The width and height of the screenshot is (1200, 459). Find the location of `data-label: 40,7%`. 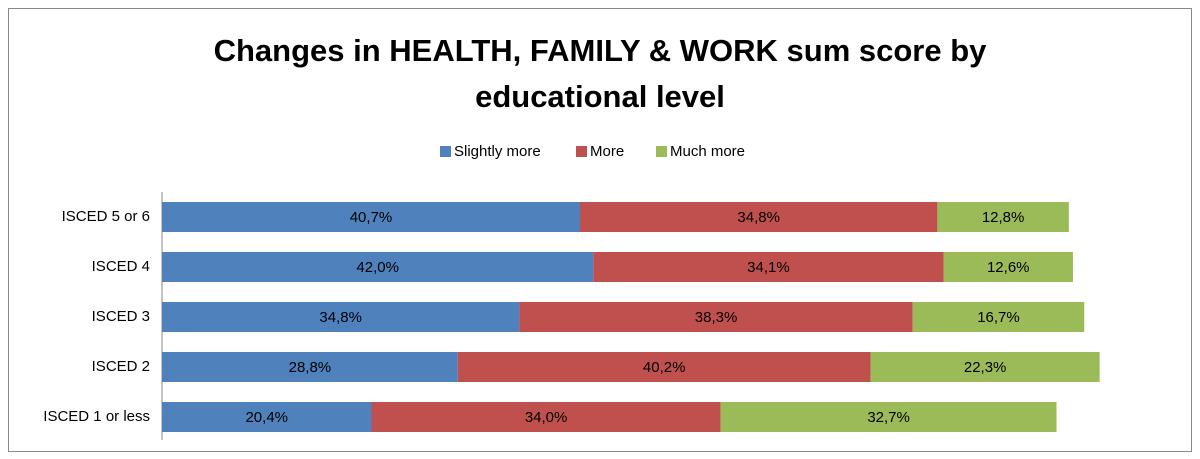

data-label: 40,7% is located at coordinates (371, 217).